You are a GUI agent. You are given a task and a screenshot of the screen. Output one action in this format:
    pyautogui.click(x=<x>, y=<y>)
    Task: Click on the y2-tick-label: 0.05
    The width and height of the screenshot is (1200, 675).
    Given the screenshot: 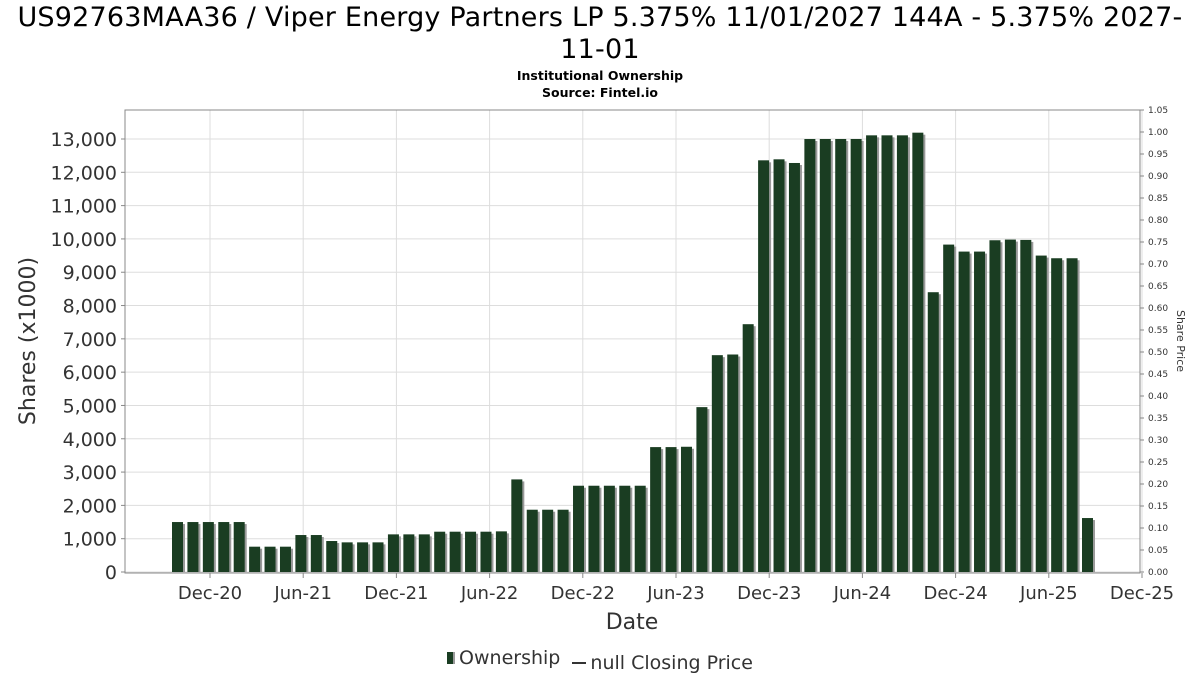 What is the action you would take?
    pyautogui.click(x=1158, y=551)
    